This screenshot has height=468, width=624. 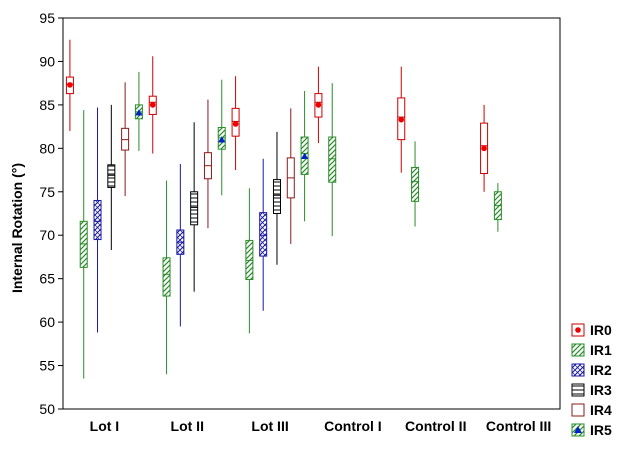 I want to click on y-axis-label: Internal Rotation (°), so click(x=17, y=228).